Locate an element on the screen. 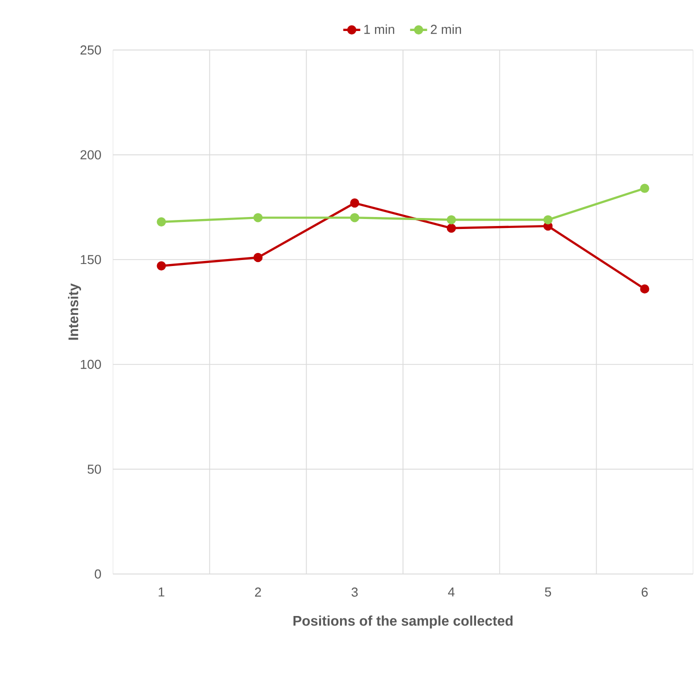  y-tick-label: 100 is located at coordinates (90, 364).